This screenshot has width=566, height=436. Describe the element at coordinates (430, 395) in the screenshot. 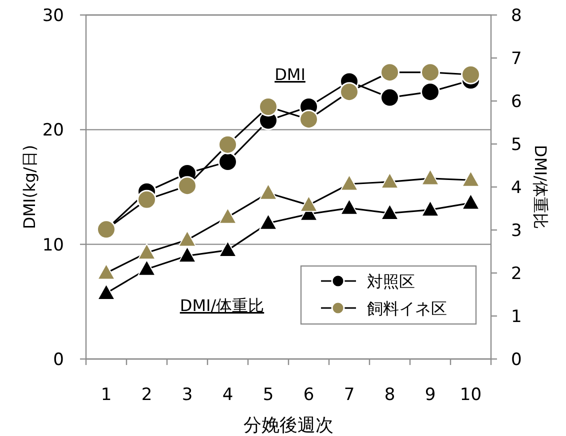

I see `x-tick-label: 9` at that location.